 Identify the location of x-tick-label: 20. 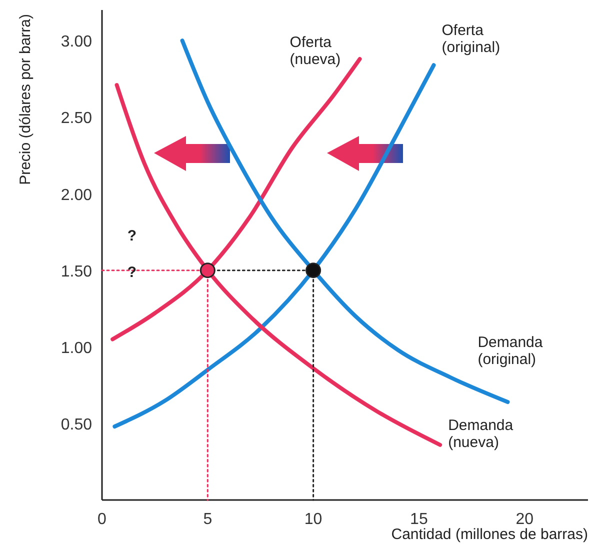
(525, 519).